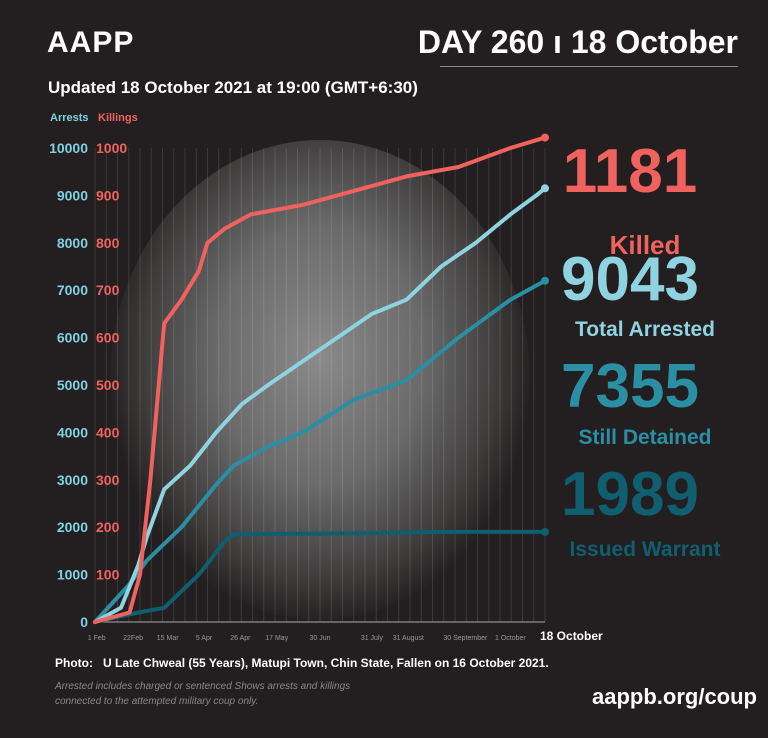  Describe the element at coordinates (97, 638) in the screenshot. I see `x-tick-label: 1 Feb` at that location.